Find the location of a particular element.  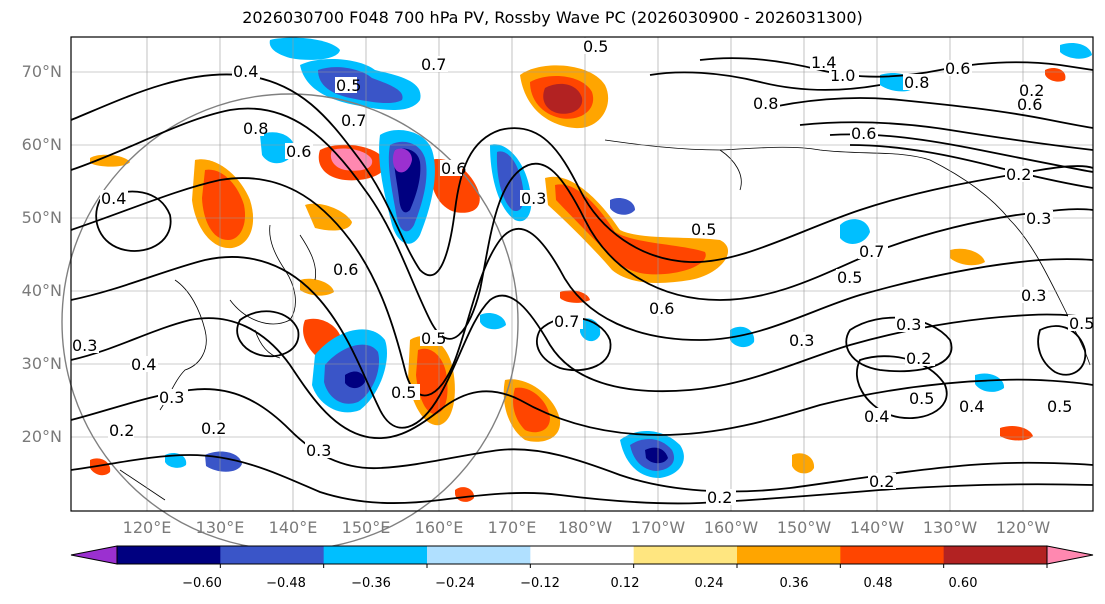

colorbar-tickmarks is located at coordinates (633, 566).